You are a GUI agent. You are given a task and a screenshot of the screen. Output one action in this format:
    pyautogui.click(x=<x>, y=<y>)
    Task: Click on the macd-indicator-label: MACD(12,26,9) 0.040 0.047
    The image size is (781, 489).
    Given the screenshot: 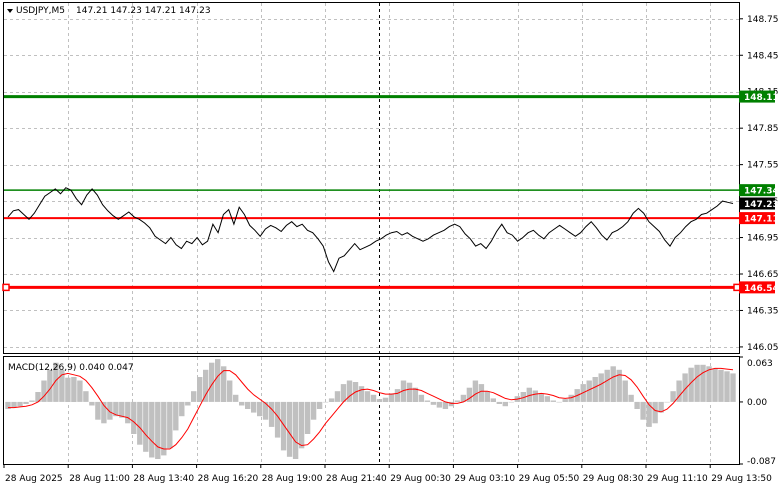 What is the action you would take?
    pyautogui.click(x=71, y=368)
    